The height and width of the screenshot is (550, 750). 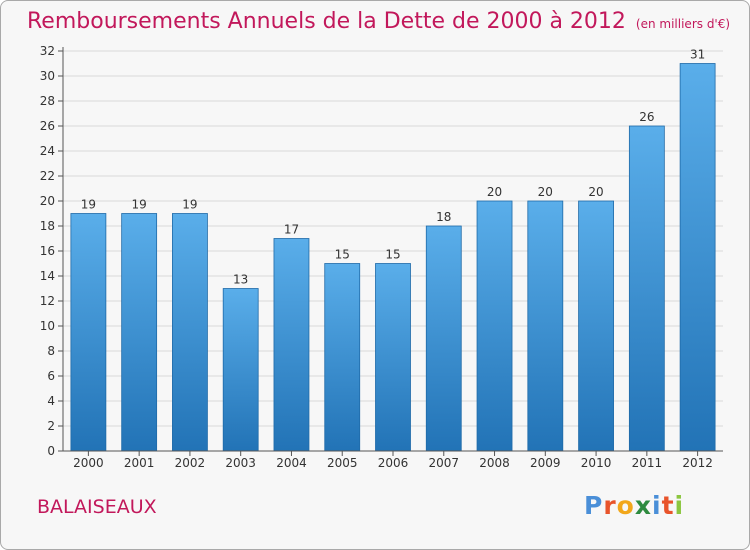 I want to click on y-tick-label: 10, so click(x=47, y=326).